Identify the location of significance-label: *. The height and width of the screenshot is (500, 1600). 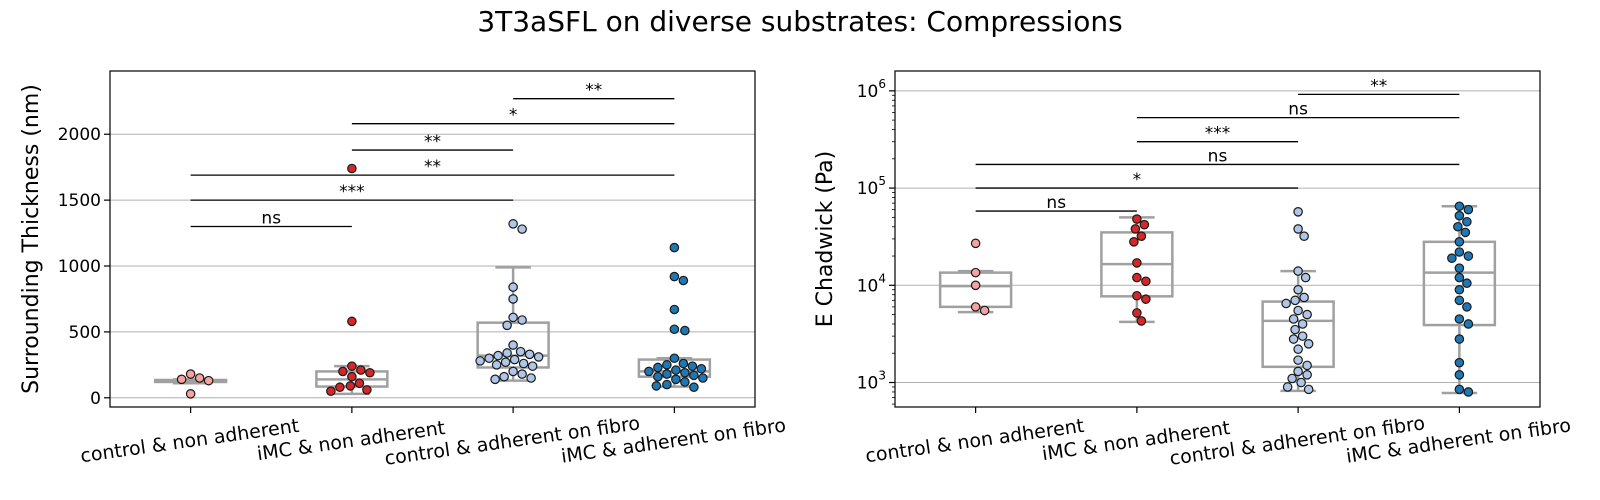
(1137, 180).